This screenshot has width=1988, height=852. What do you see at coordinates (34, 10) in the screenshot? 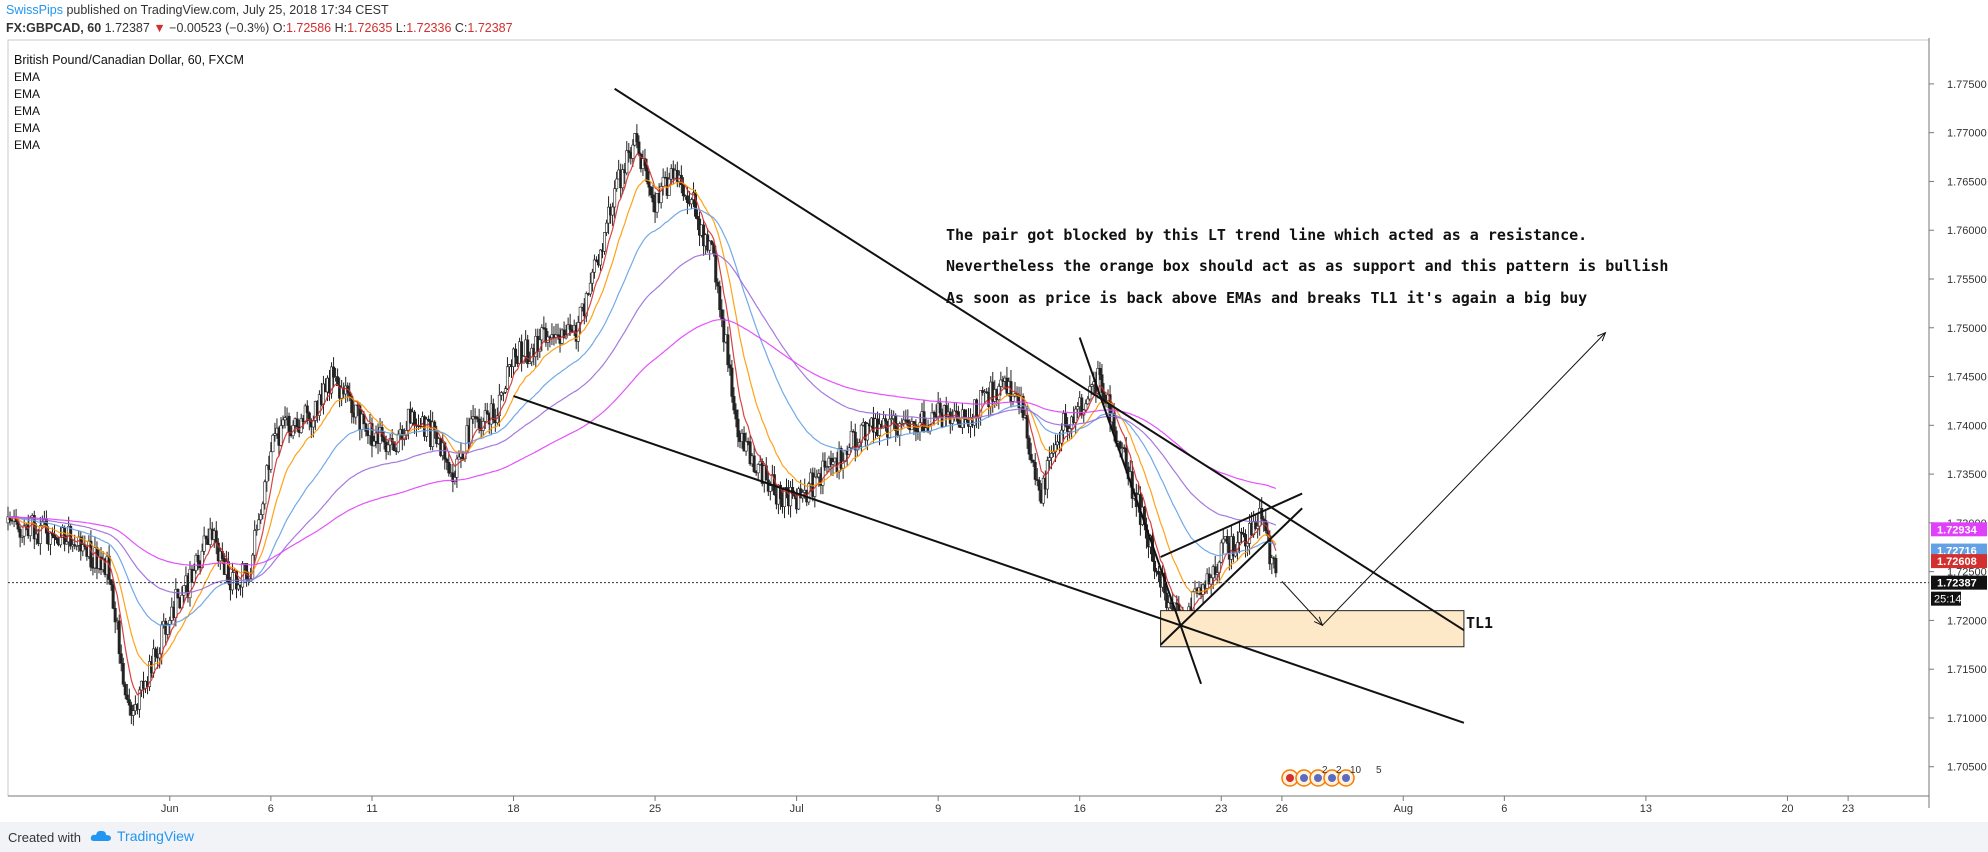
I see `author-link: SwissPips` at bounding box center [34, 10].